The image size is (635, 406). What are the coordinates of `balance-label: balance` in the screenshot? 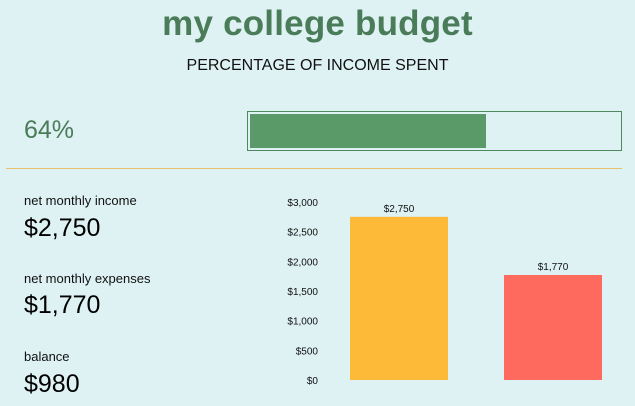 It's located at (47, 356).